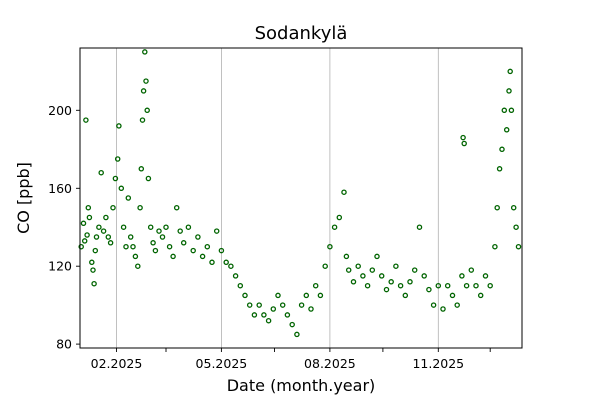  Describe the element at coordinates (117, 363) in the screenshot. I see `x-tick-label: 02.2025` at that location.